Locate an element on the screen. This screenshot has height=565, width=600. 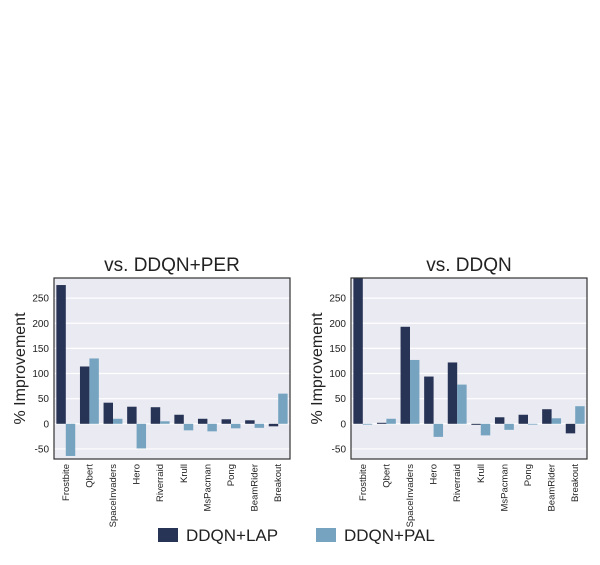
legend-label-ddqn-pal: DDQN+PAL is located at coordinates (389, 535).